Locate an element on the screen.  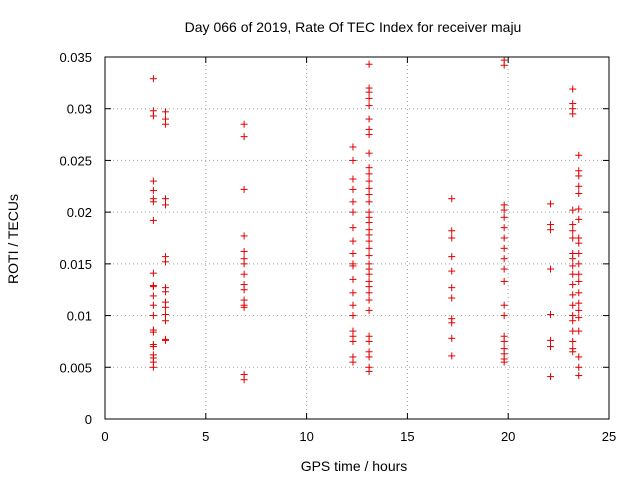
x-axis-label: GPS time / hours is located at coordinates (354, 466).